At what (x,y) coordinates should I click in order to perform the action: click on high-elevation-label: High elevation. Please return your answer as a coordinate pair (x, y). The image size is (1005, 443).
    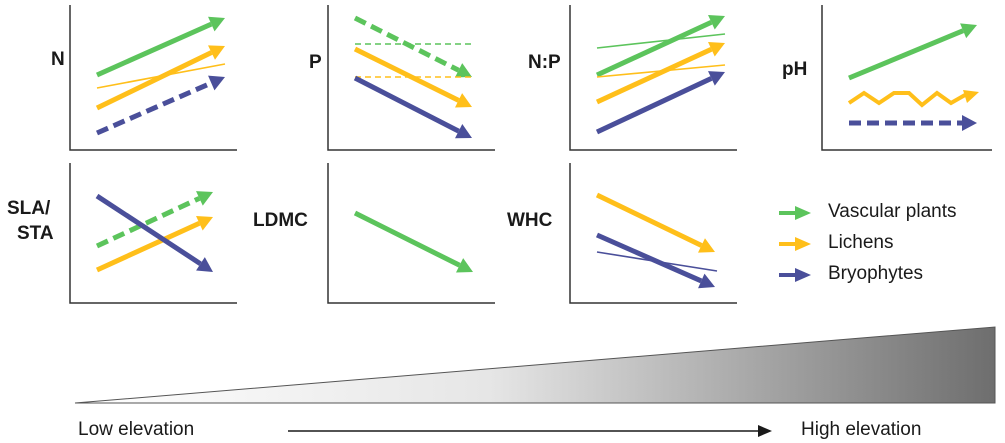
    Looking at the image, I should click on (861, 429).